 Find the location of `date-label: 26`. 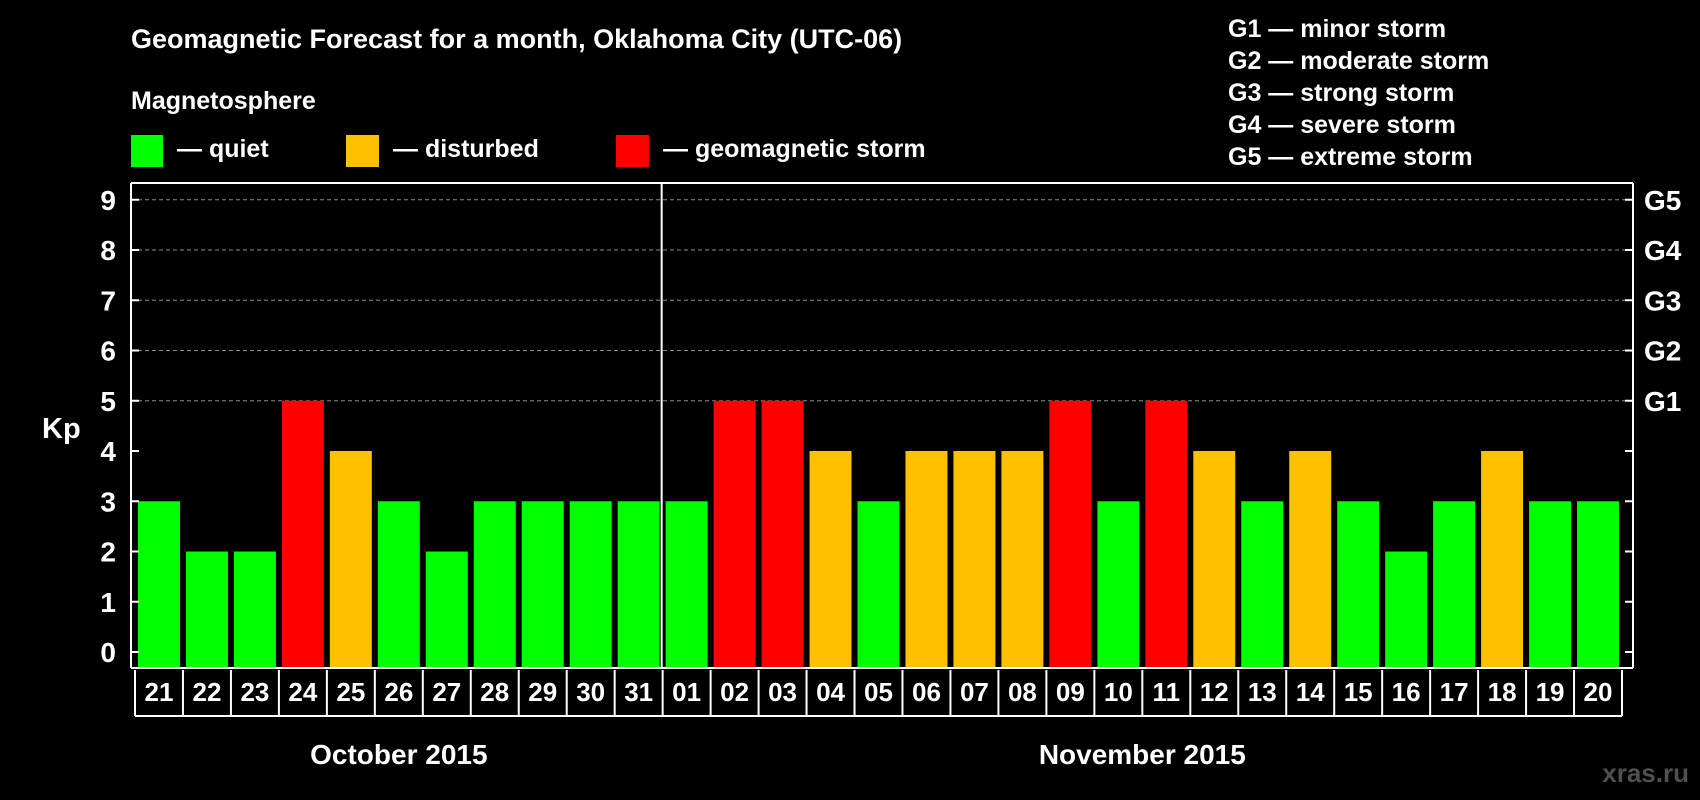

date-label: 26 is located at coordinates (398, 692).